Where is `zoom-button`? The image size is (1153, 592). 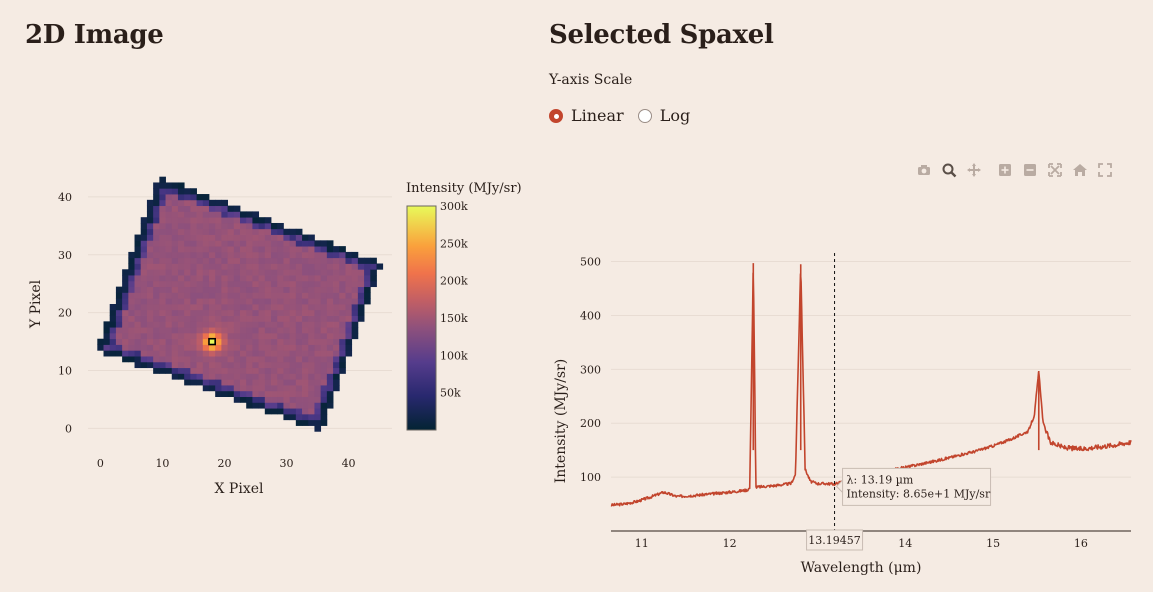 zoom-button is located at coordinates (949, 170).